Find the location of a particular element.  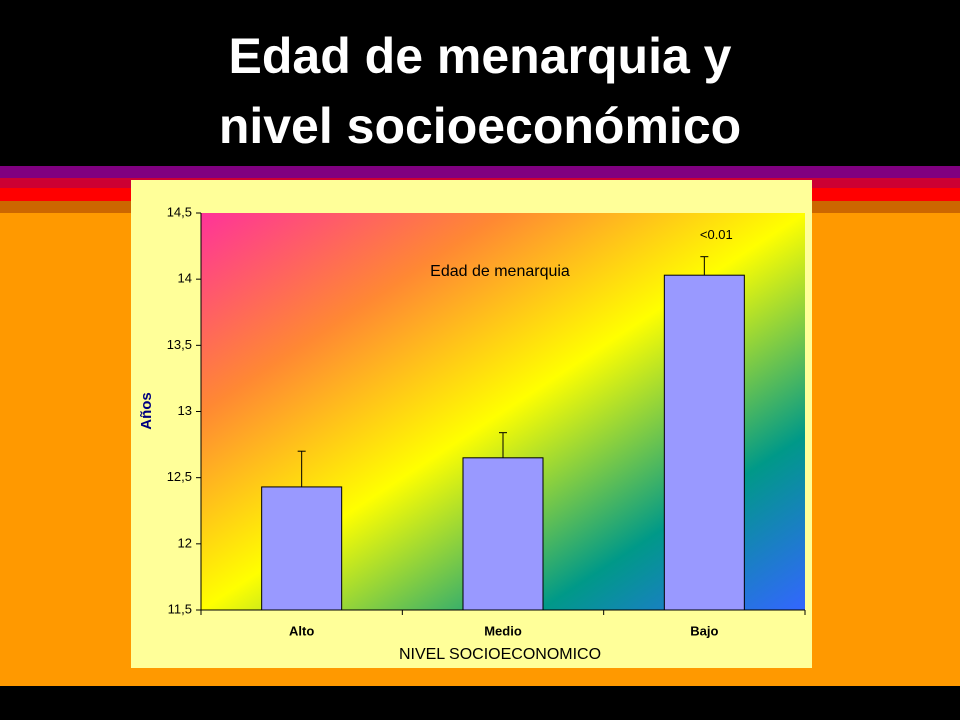

slide-title: nivel socioeconómico is located at coordinates (480, 126).